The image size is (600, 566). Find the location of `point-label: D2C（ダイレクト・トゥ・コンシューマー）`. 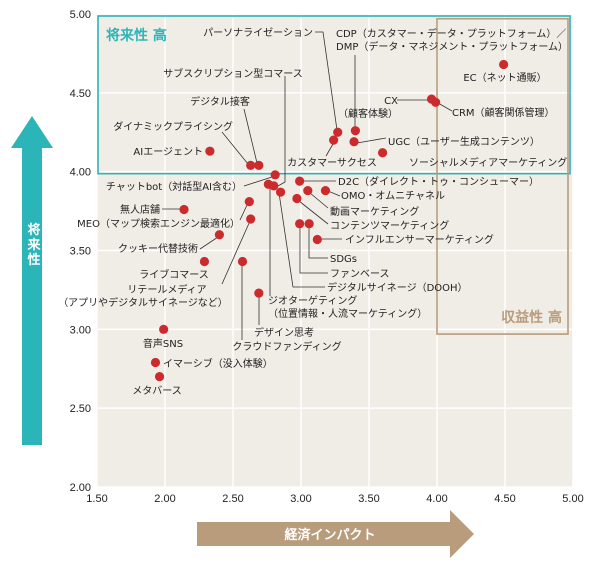

point-label: D2C（ダイレクト・トゥ・コンシューマー） is located at coordinates (438, 181).